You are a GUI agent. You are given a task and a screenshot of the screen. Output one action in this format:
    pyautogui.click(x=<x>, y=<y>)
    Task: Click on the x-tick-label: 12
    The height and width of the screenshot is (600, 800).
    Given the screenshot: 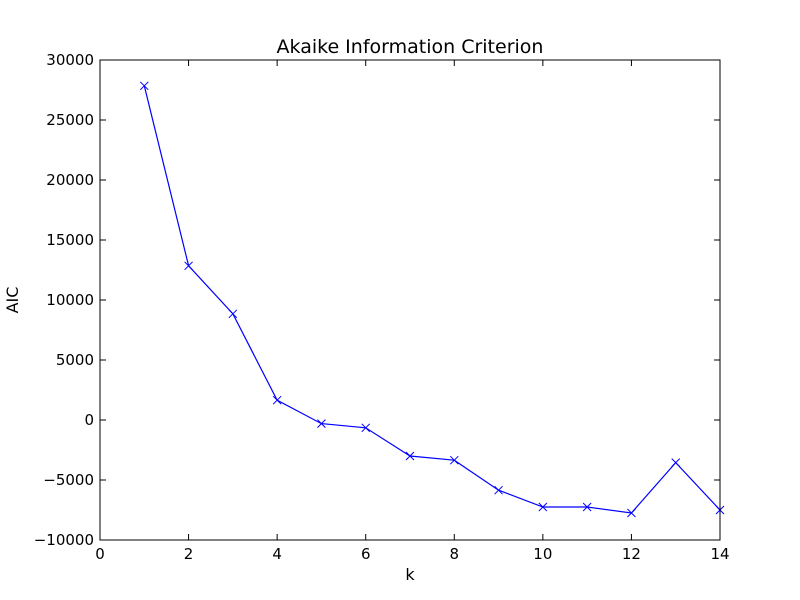 What is the action you would take?
    pyautogui.click(x=631, y=554)
    